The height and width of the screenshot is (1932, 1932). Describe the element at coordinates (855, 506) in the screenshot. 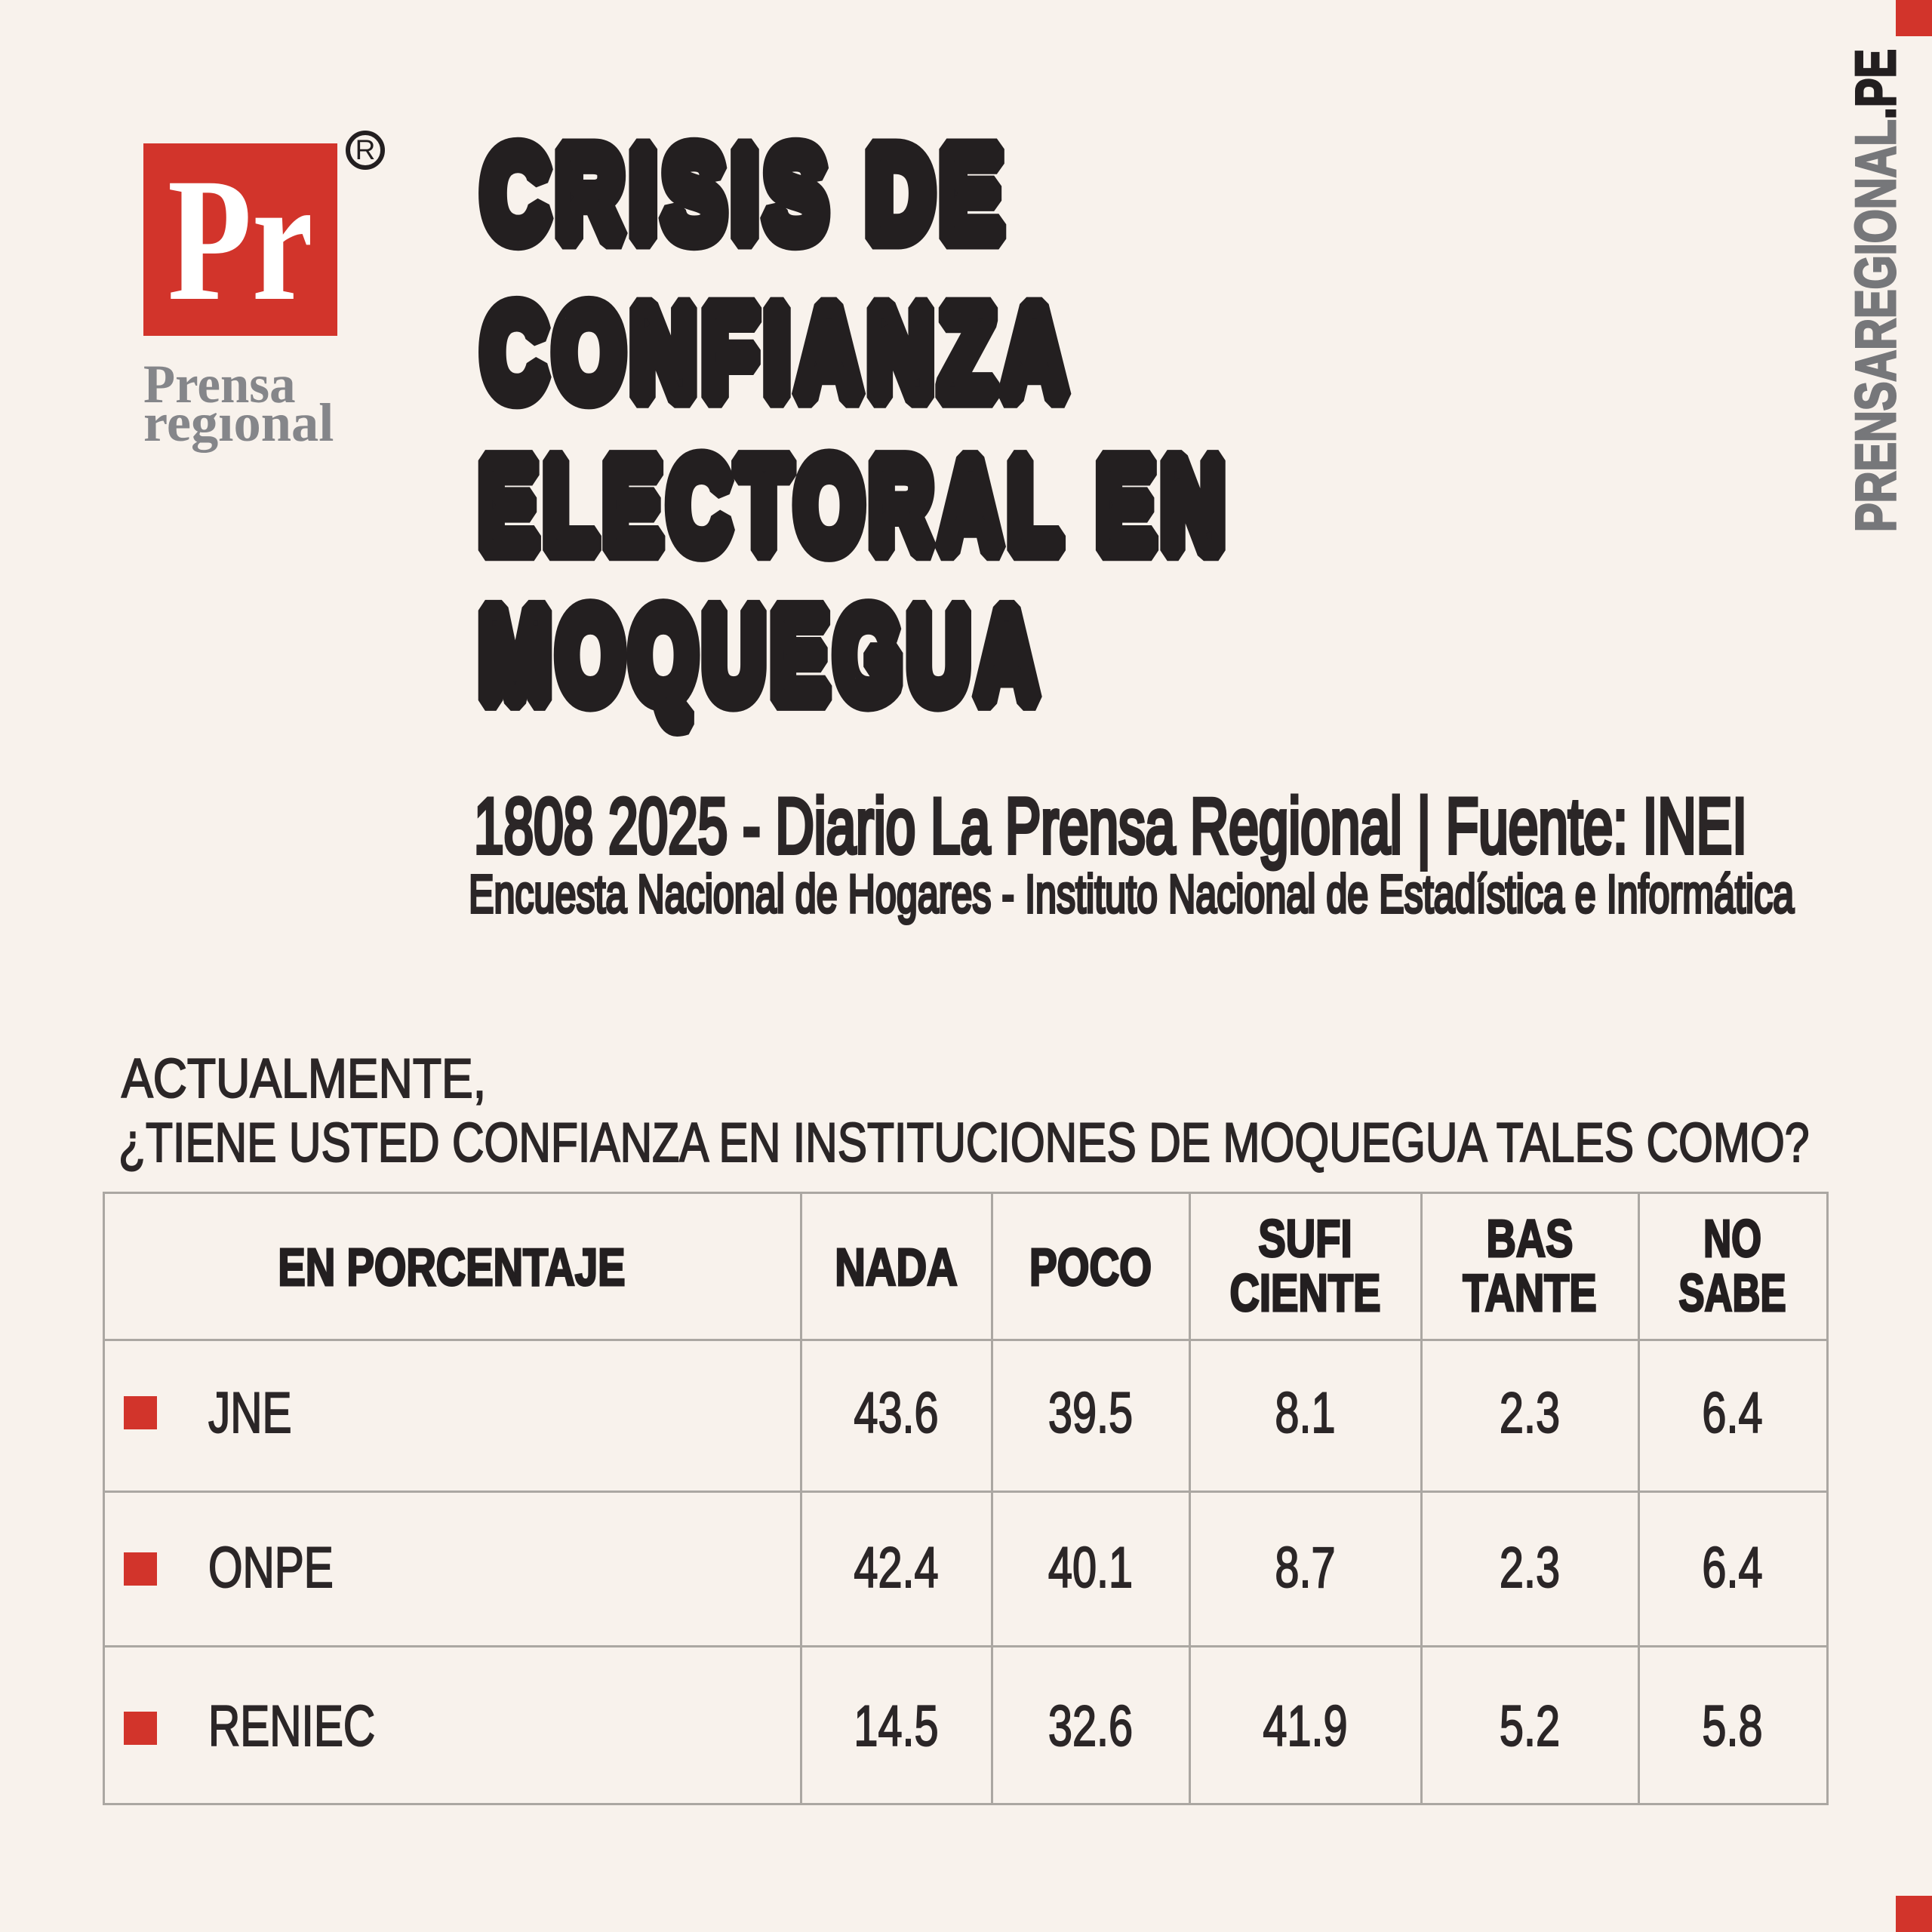

I see `svg-text: ELECTORAL EN` at that location.